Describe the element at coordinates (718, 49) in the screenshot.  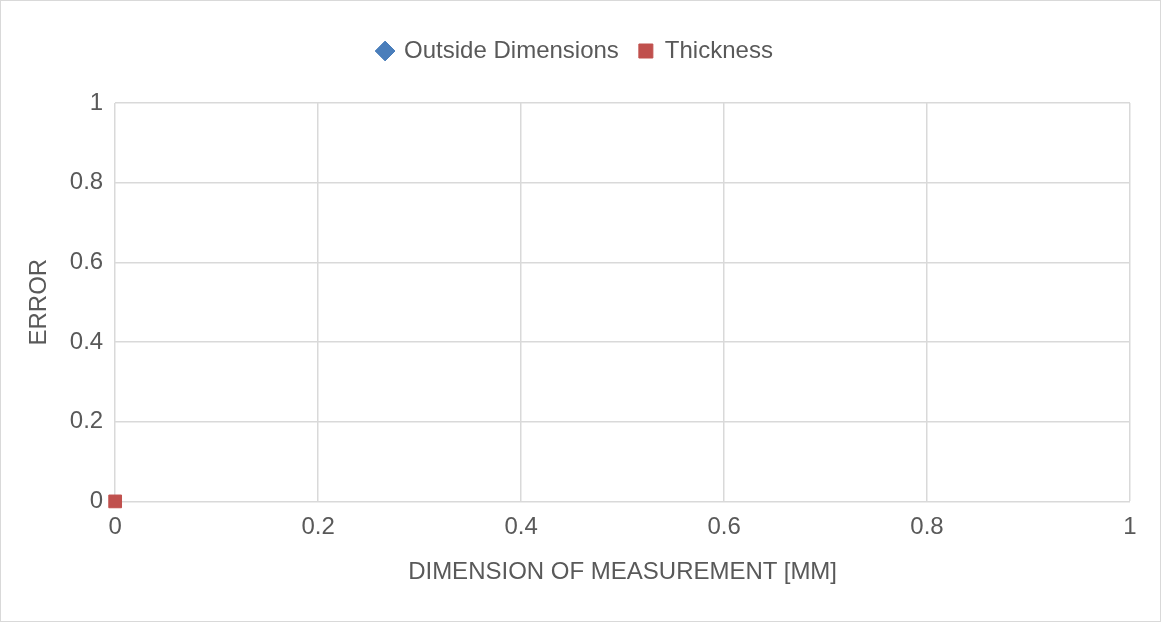
I see `legend-label: Thickness` at that location.